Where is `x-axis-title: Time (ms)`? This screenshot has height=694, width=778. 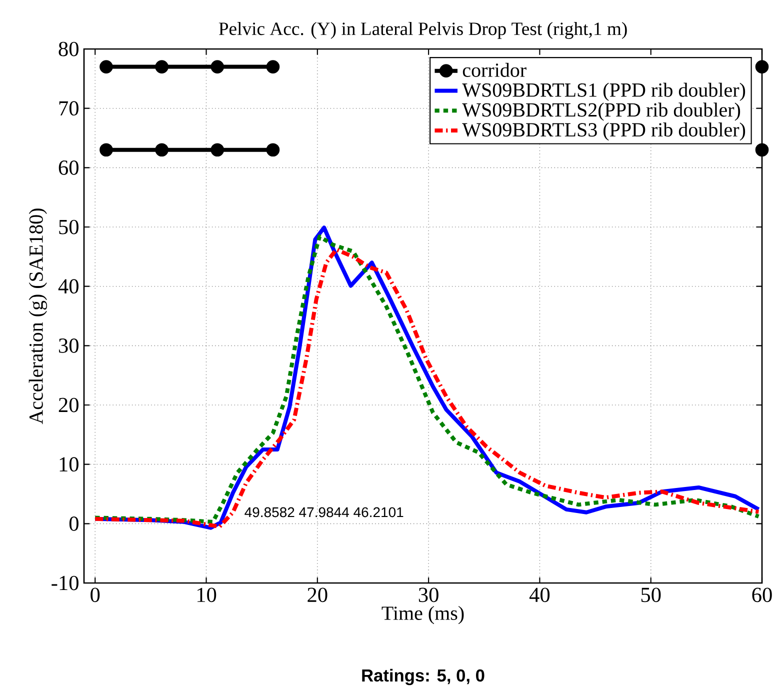 x-axis-title: Time (ms) is located at coordinates (423, 615).